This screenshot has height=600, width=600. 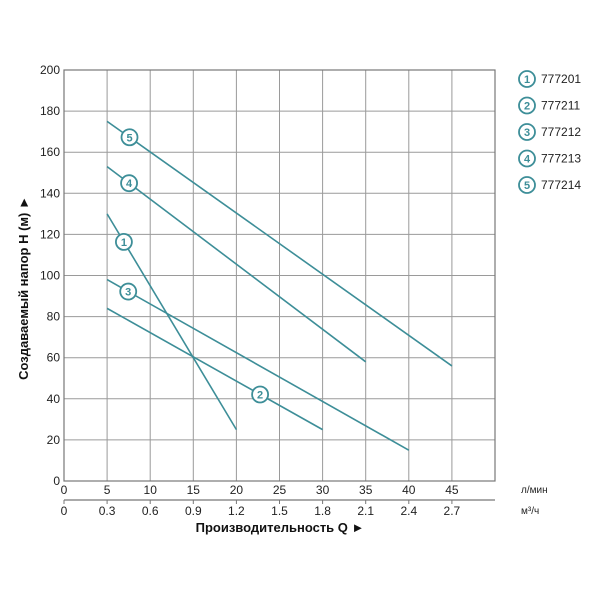 What do you see at coordinates (408, 511) in the screenshot?
I see `x2-tick-label: 2.4` at bounding box center [408, 511].